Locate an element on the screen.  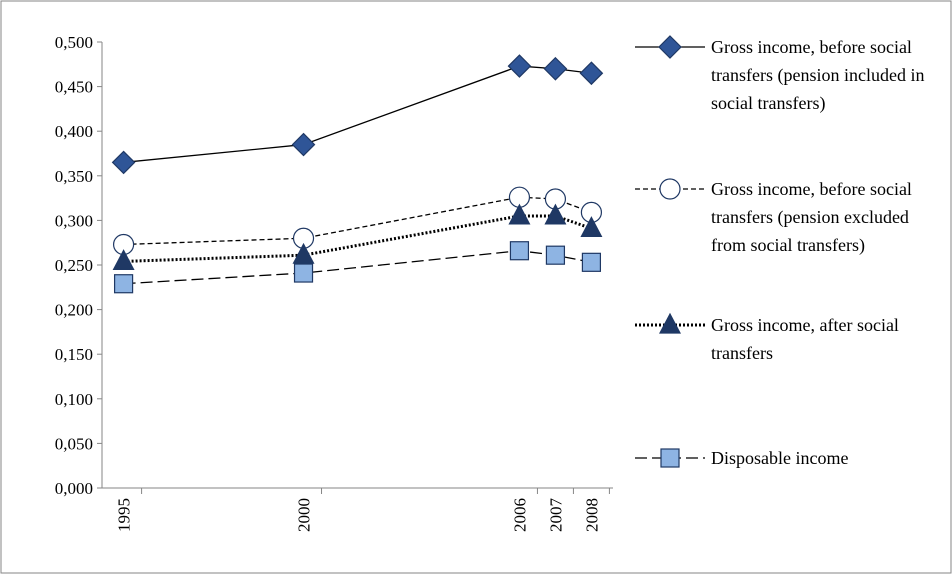
y-tick-label: 0,400 is located at coordinates (74, 131).